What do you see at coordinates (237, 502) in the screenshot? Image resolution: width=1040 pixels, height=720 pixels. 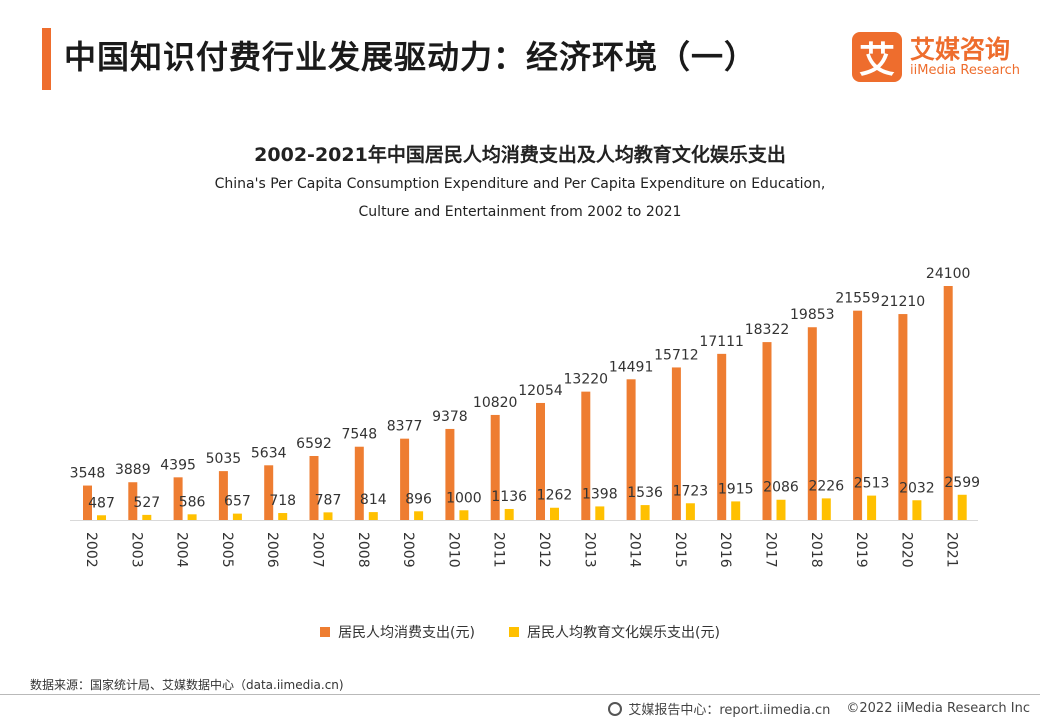 I see `data-label-education: 657` at bounding box center [237, 502].